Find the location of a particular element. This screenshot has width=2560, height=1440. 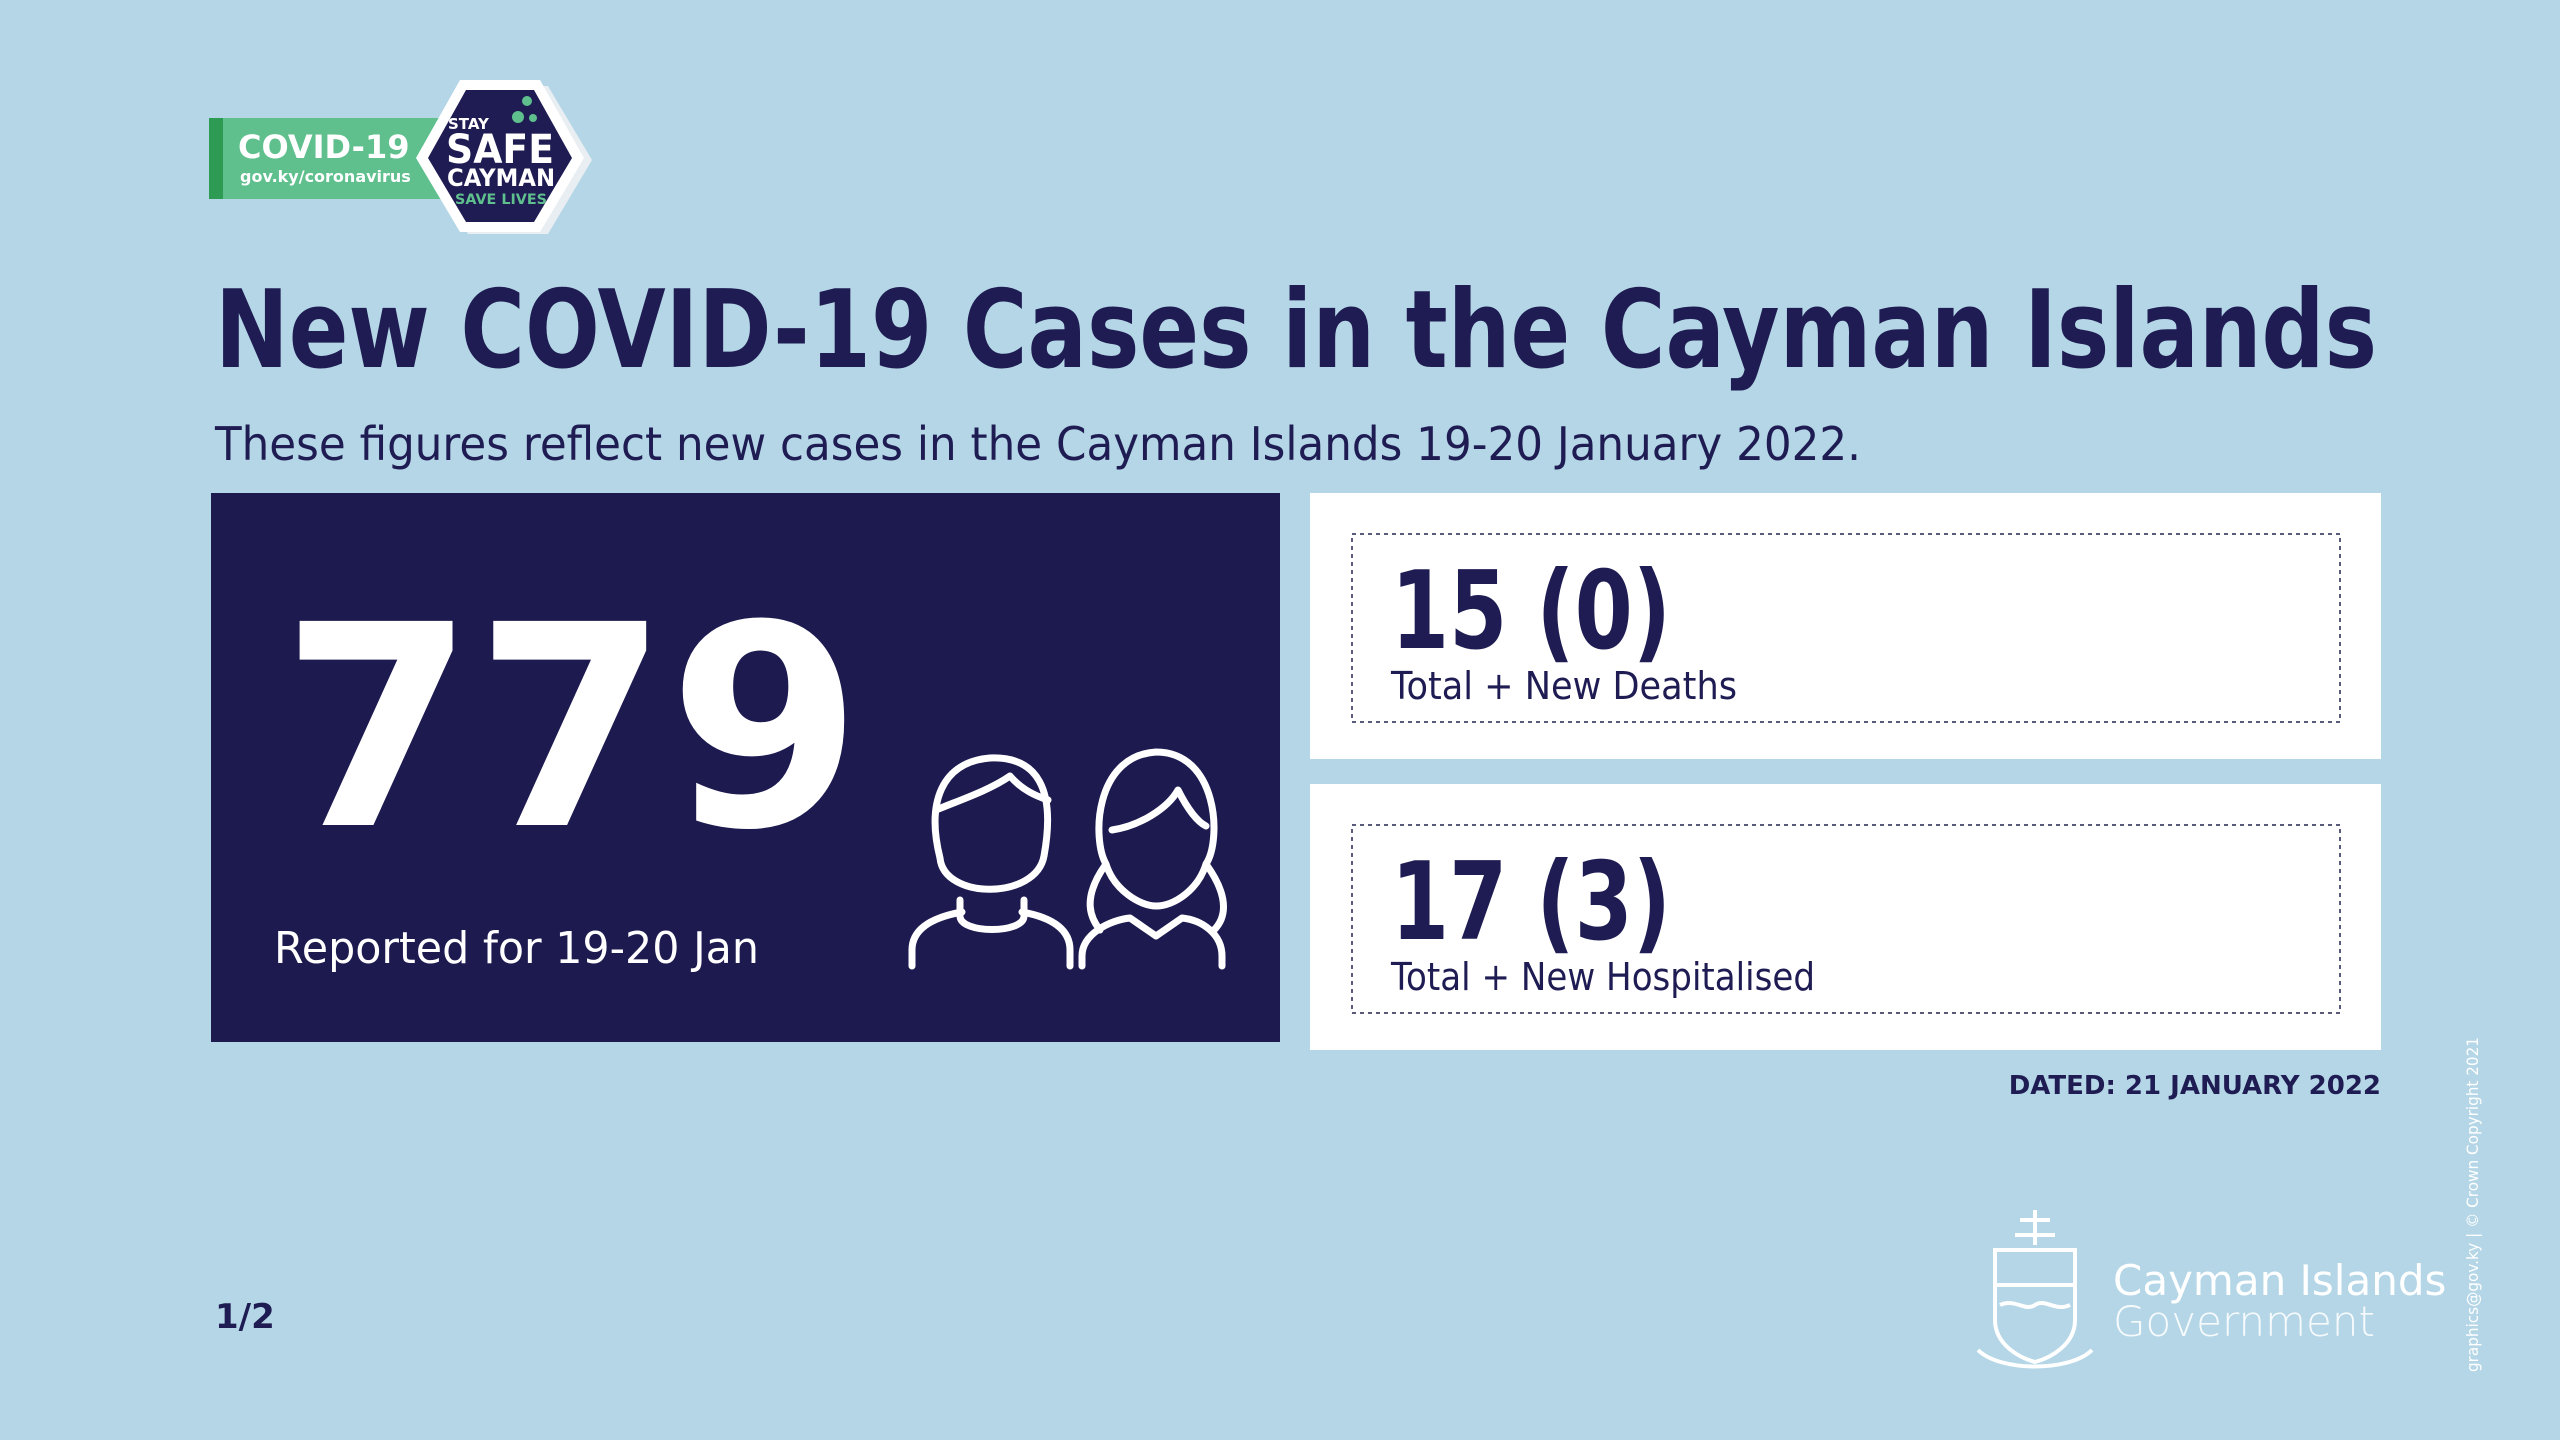

logo-stripe is located at coordinates (216, 158).